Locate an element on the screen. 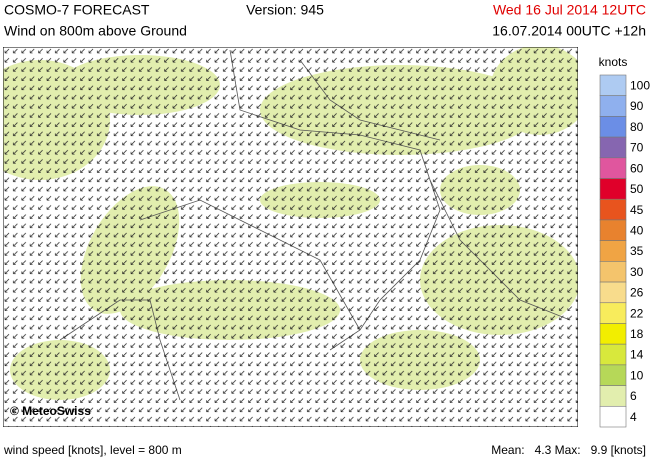  copyright: © MeteoSwiss is located at coordinates (50, 411).